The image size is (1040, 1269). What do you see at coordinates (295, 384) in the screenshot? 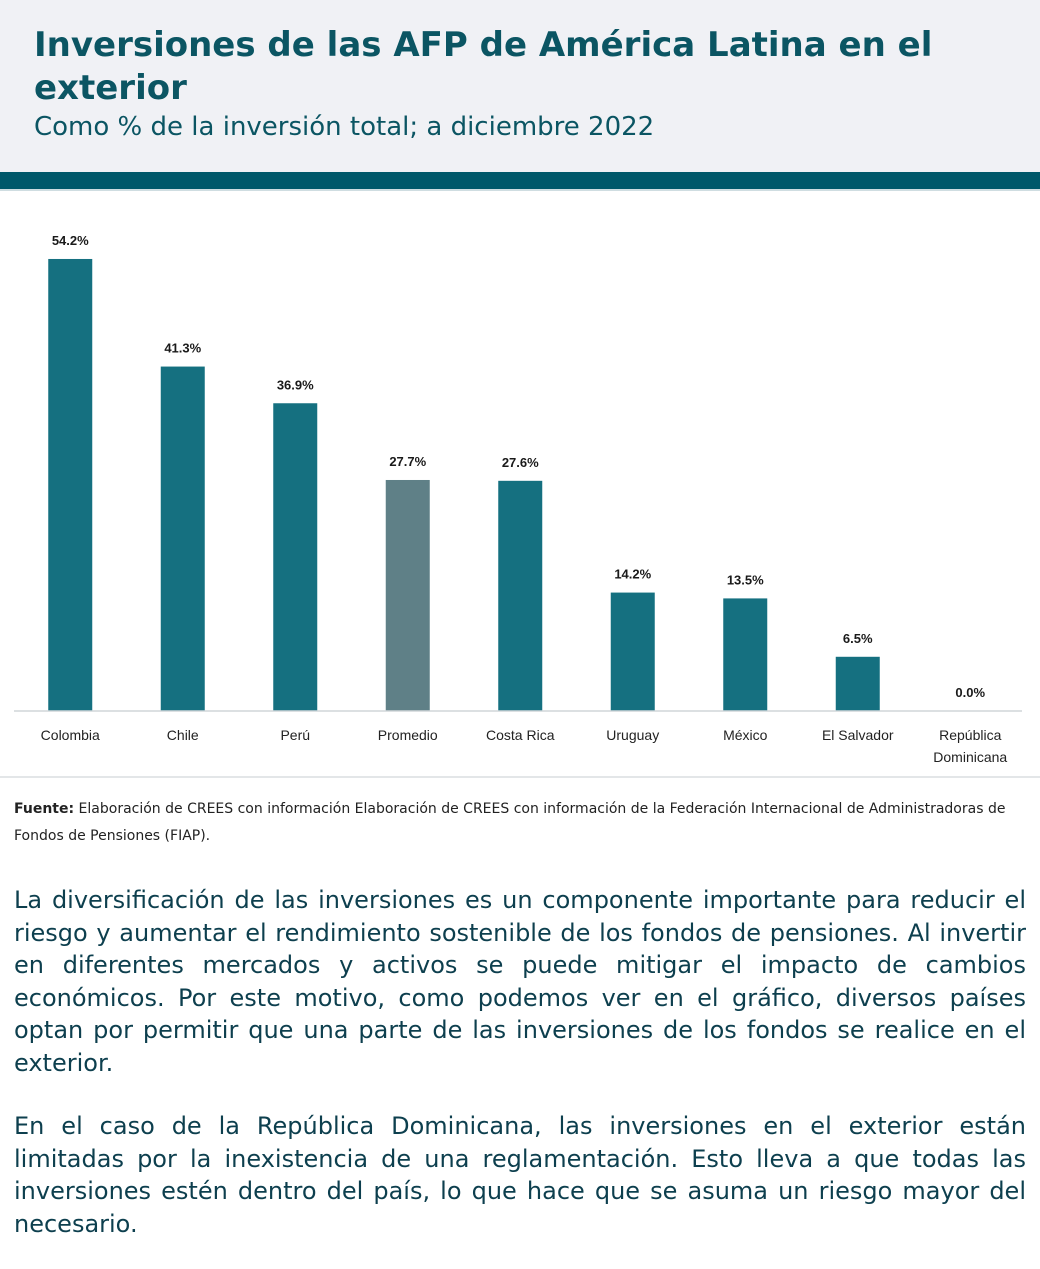
I see `data-label: 36.9%` at bounding box center [295, 384].